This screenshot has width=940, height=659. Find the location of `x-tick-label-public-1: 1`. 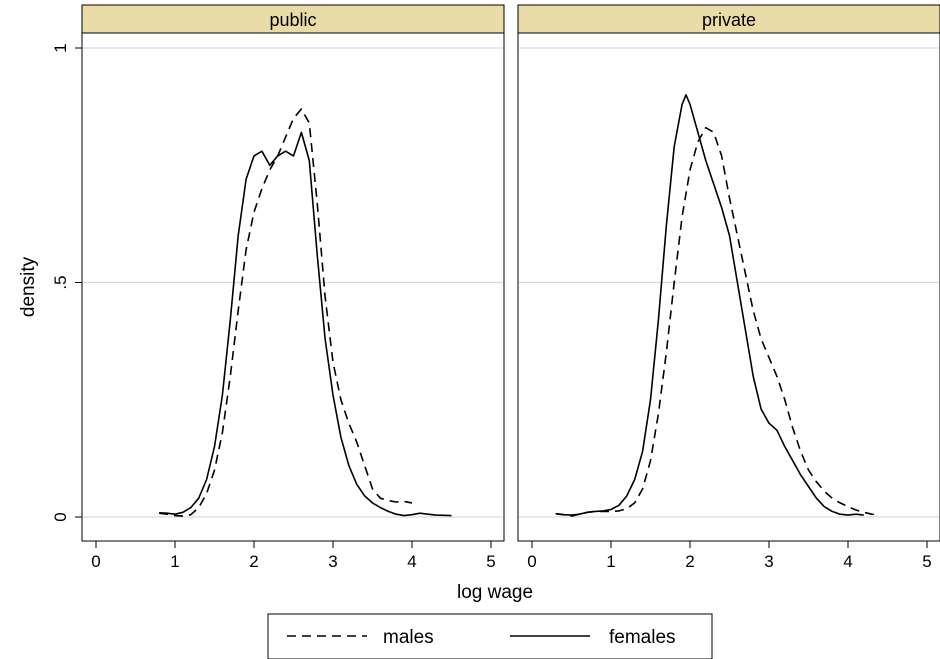

x-tick-label-public-1: 1 is located at coordinates (174, 561).